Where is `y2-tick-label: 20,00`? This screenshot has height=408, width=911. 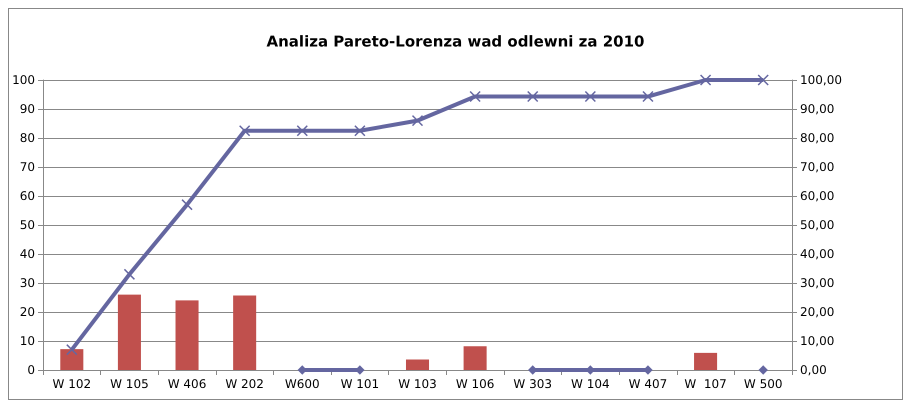
y2-tick-label: 20,00 is located at coordinates (817, 312).